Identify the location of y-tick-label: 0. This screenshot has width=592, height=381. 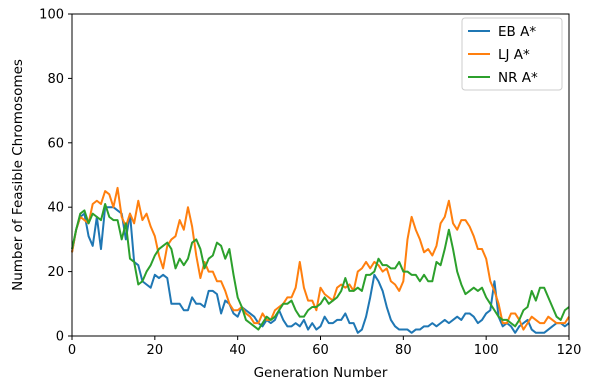
(60, 337).